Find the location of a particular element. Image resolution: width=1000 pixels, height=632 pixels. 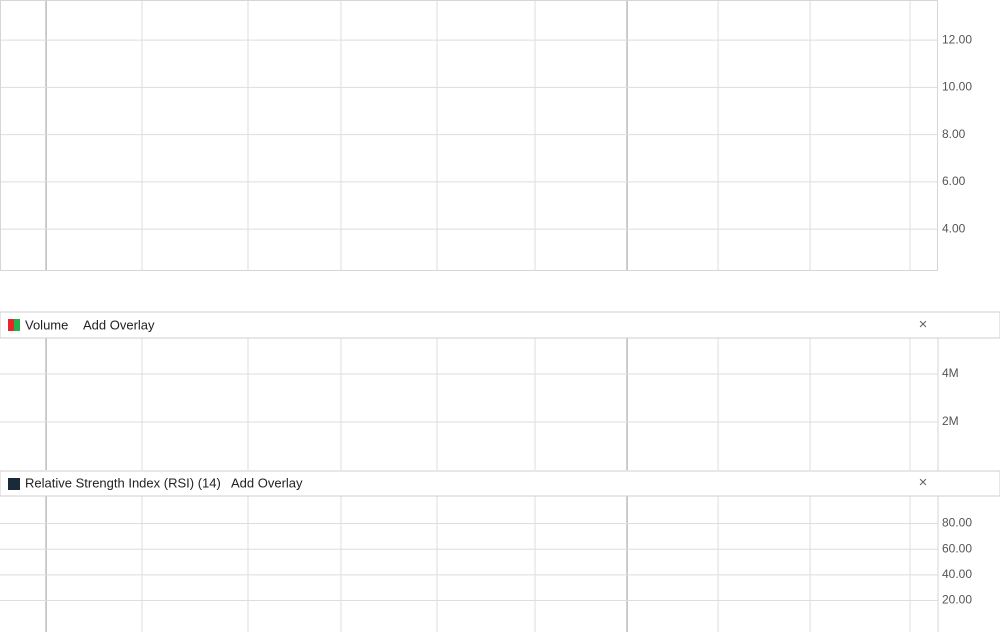

y-tick-label: 4.00 is located at coordinates (954, 228).